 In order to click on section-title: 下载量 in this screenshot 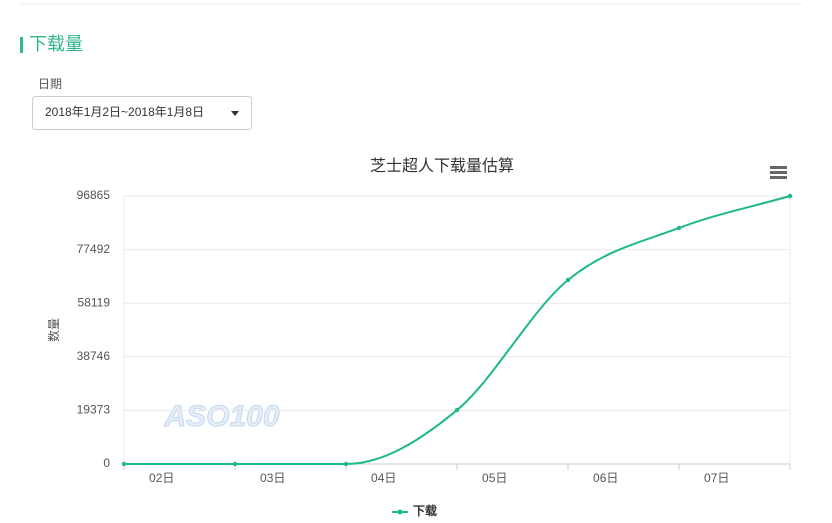, I will do `click(56, 44)`.